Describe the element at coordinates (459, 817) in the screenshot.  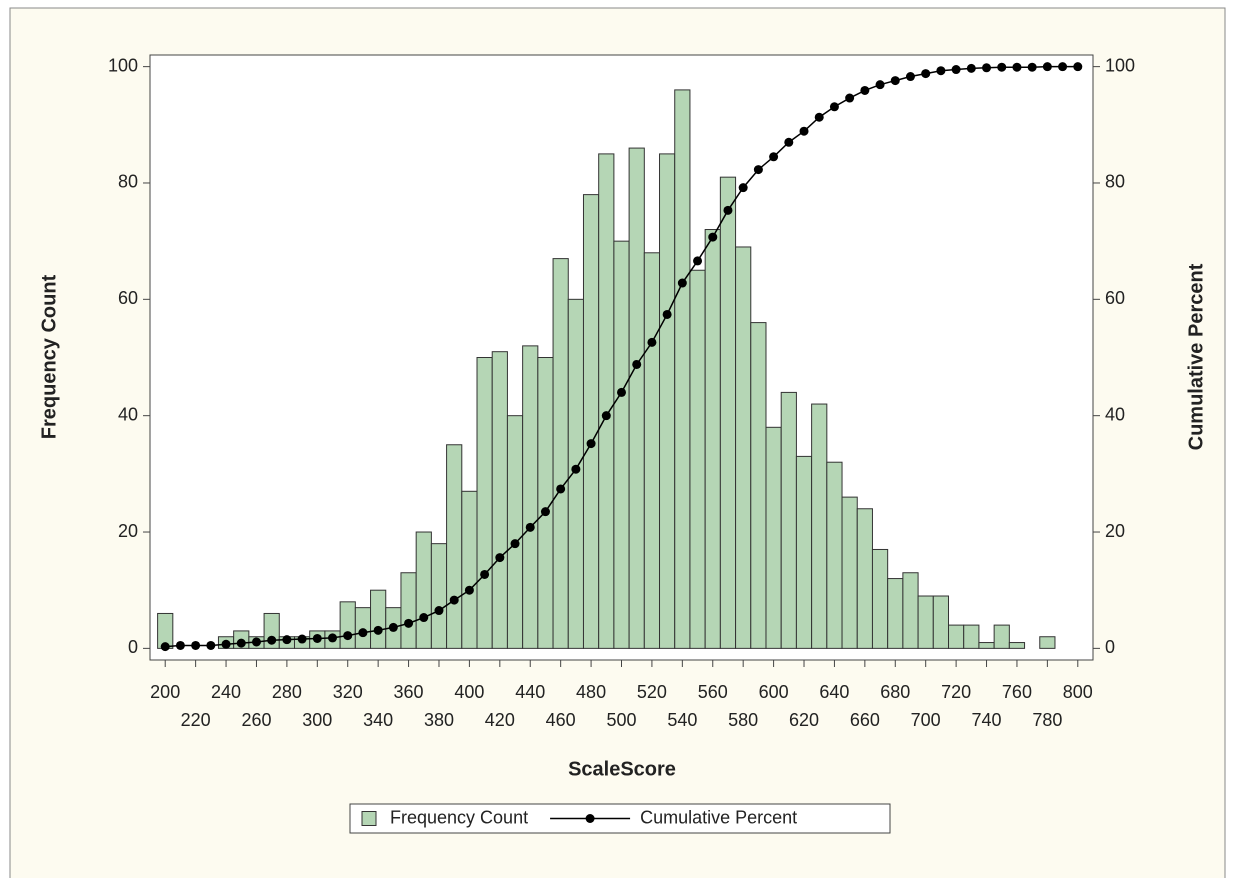
I see `legend-label: Frequency Count` at that location.